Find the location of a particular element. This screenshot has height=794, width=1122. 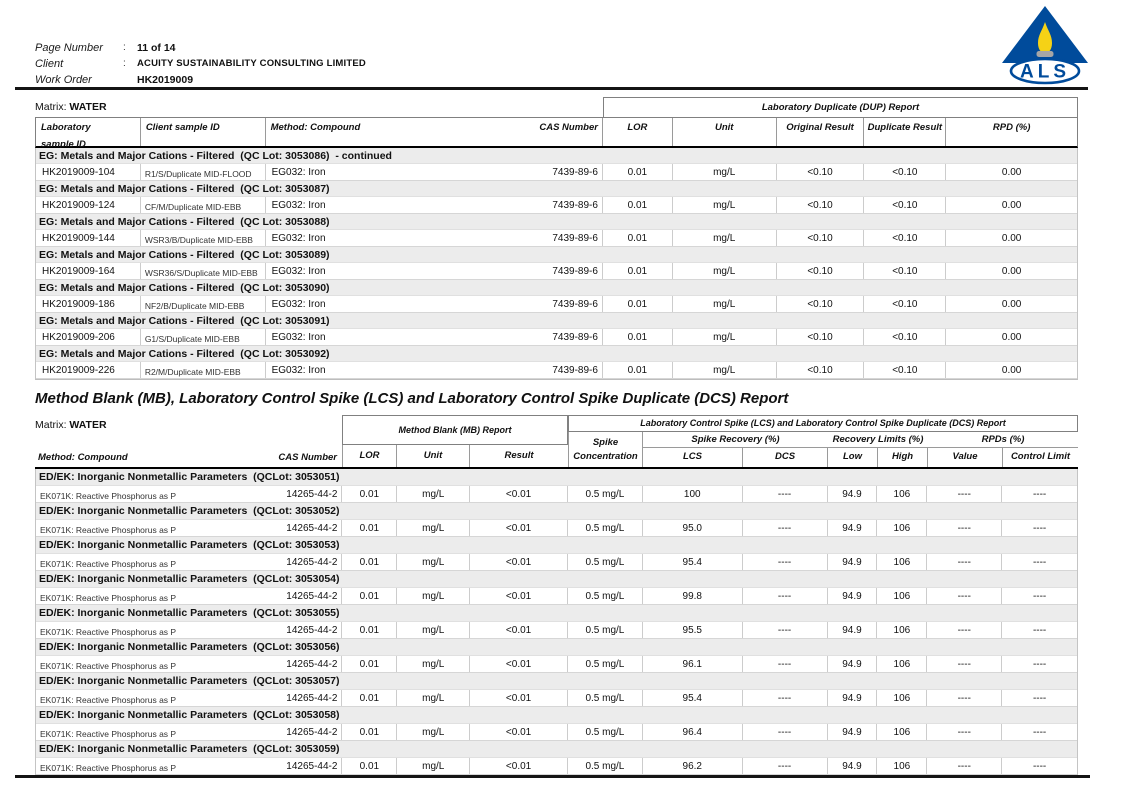

logo-ellipse is located at coordinates (1045, 71).